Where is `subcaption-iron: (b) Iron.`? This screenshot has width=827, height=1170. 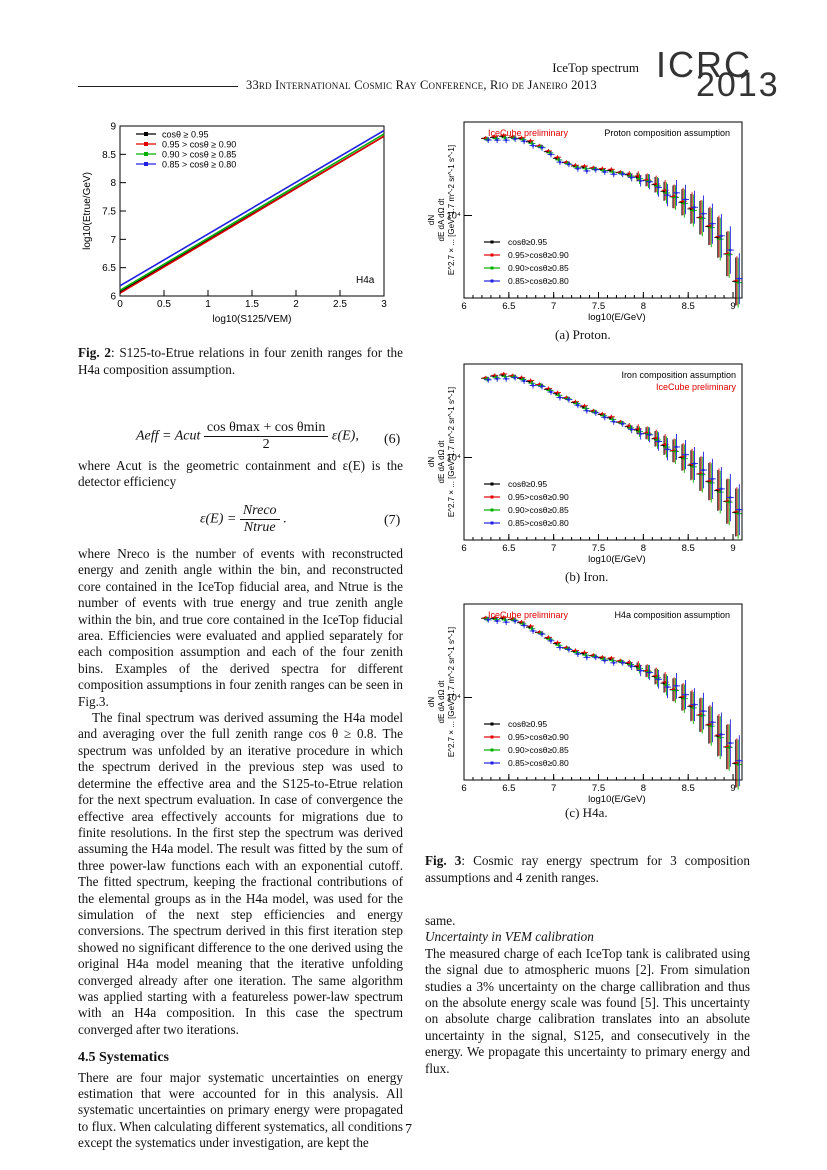
subcaption-iron: (b) Iron. is located at coordinates (587, 576).